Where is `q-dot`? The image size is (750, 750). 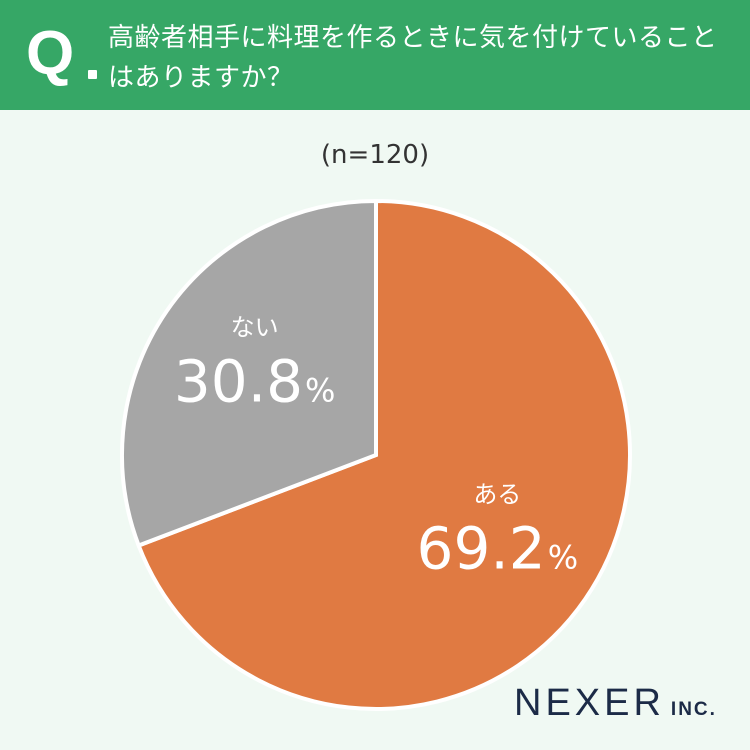 q-dot is located at coordinates (92, 74).